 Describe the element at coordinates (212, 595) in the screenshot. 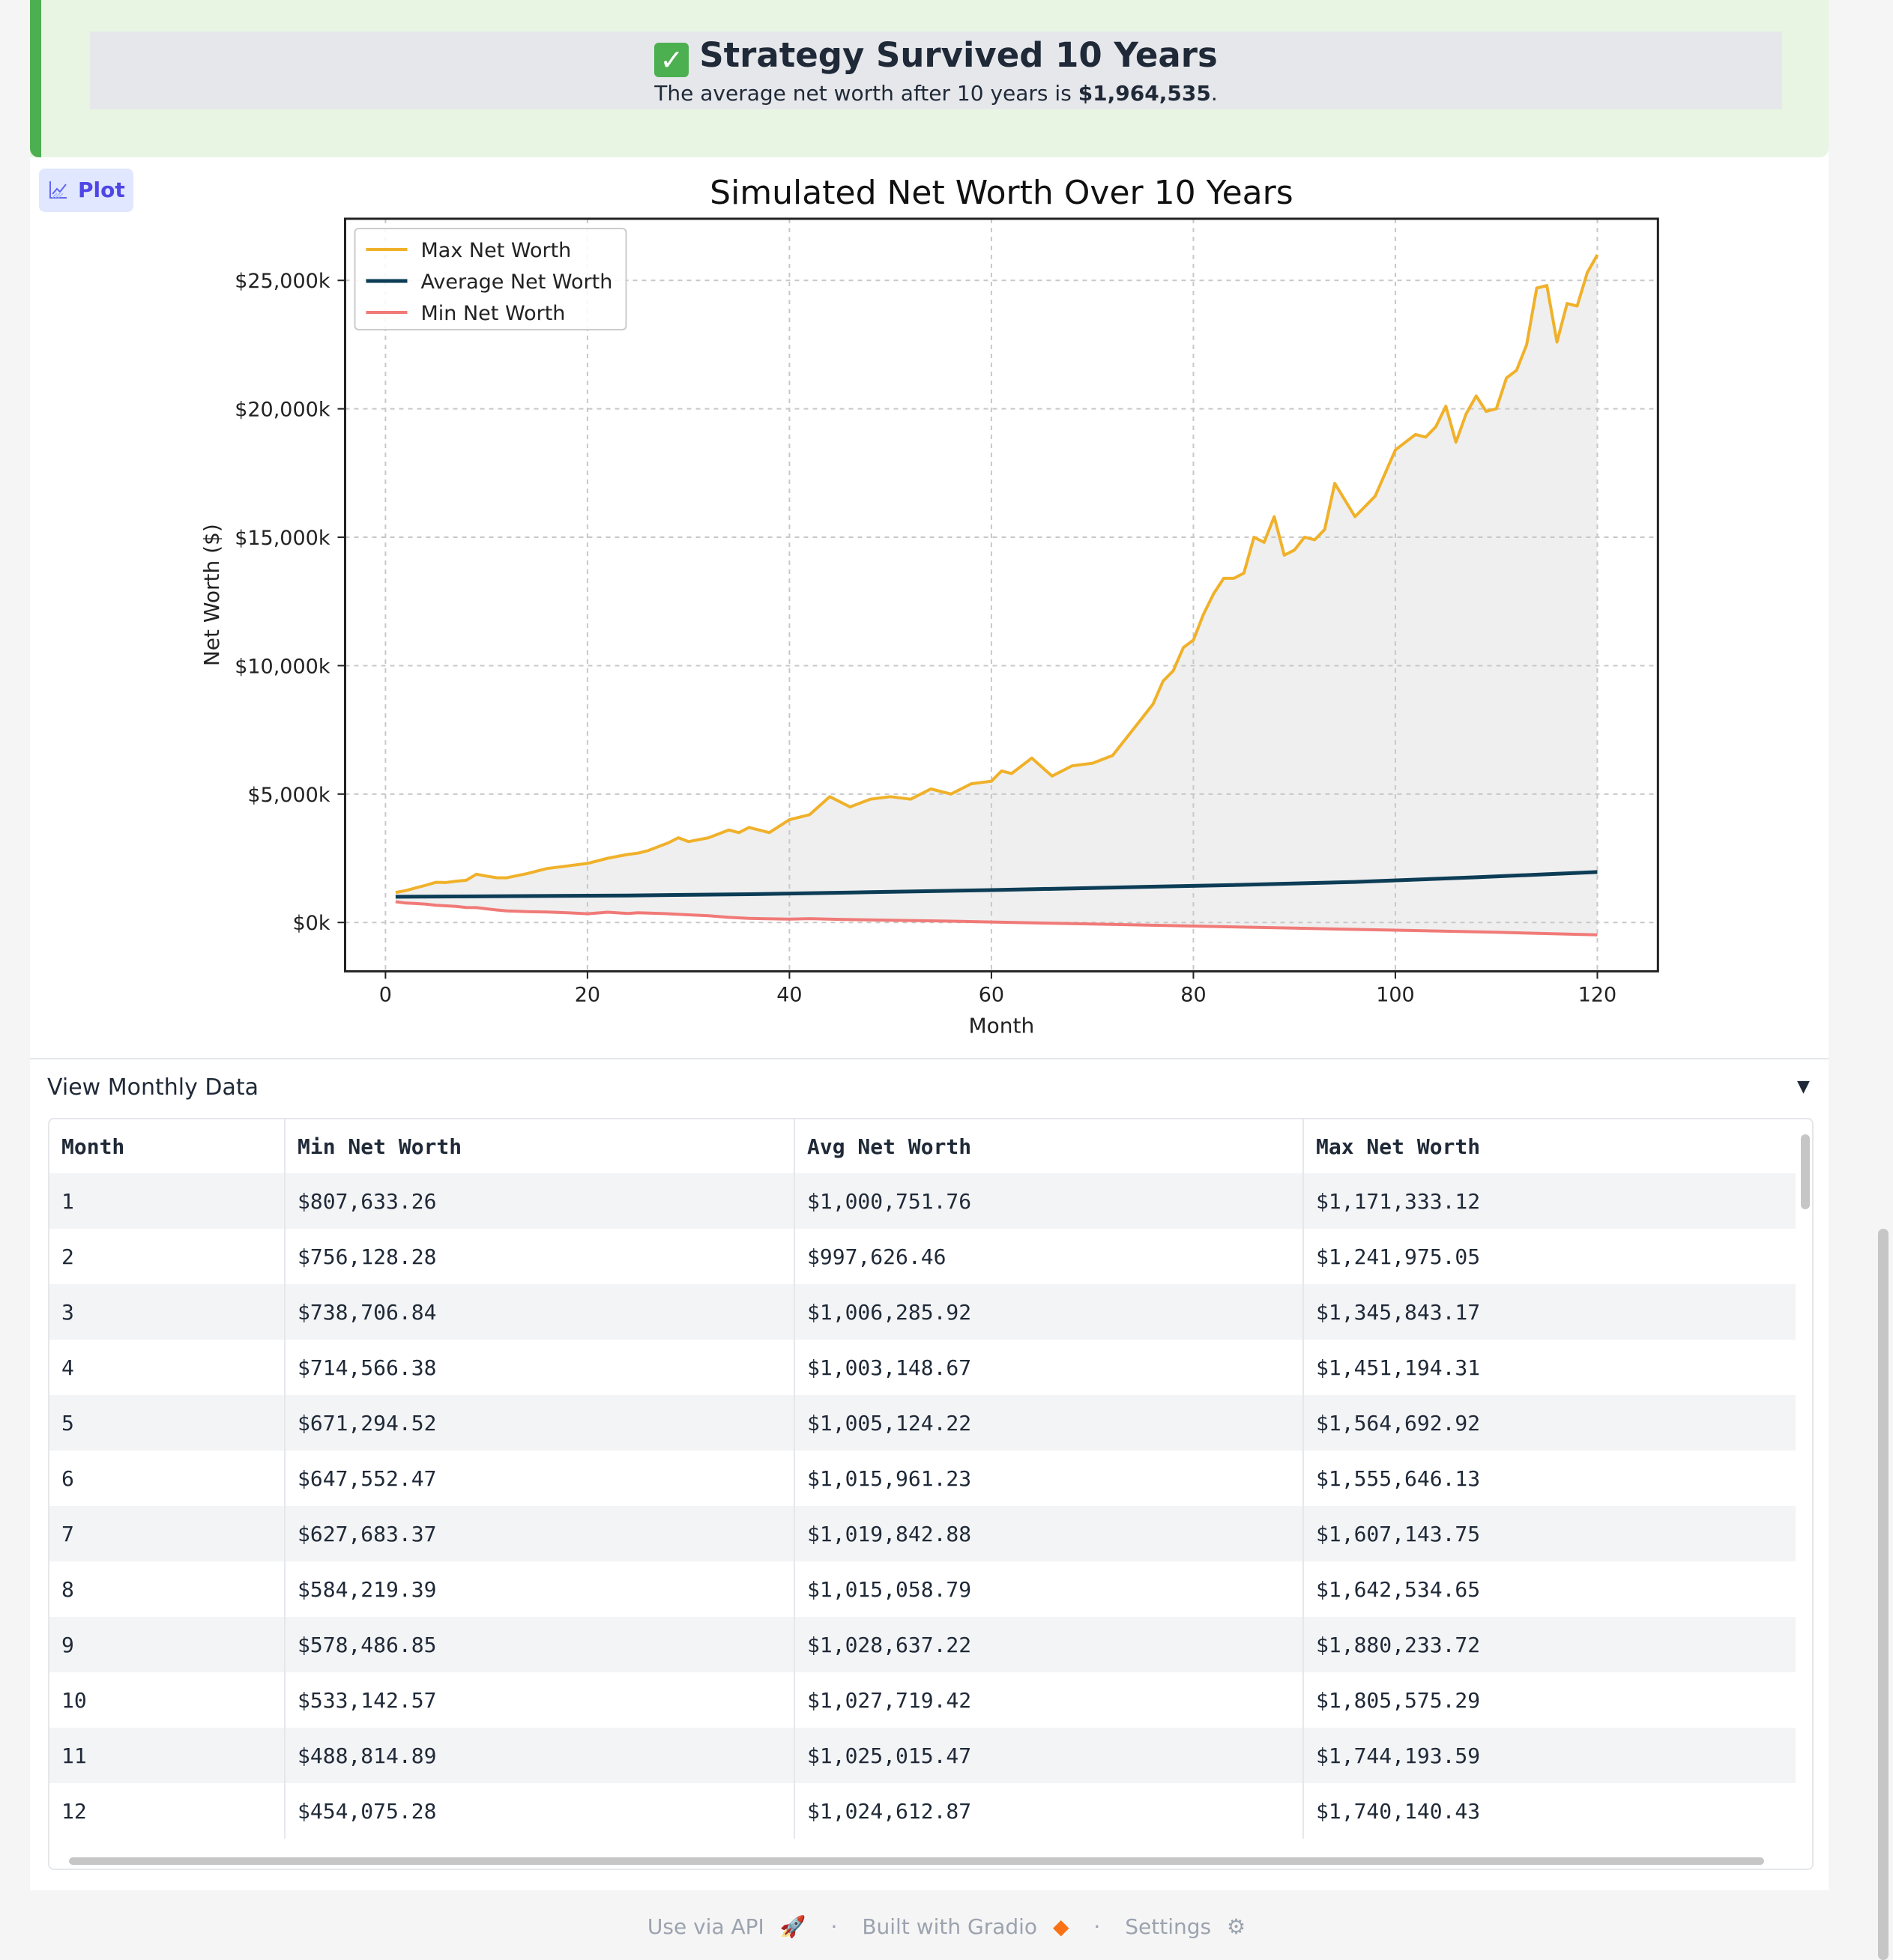

I see `y-axis-label: Net Worth ($)` at that location.